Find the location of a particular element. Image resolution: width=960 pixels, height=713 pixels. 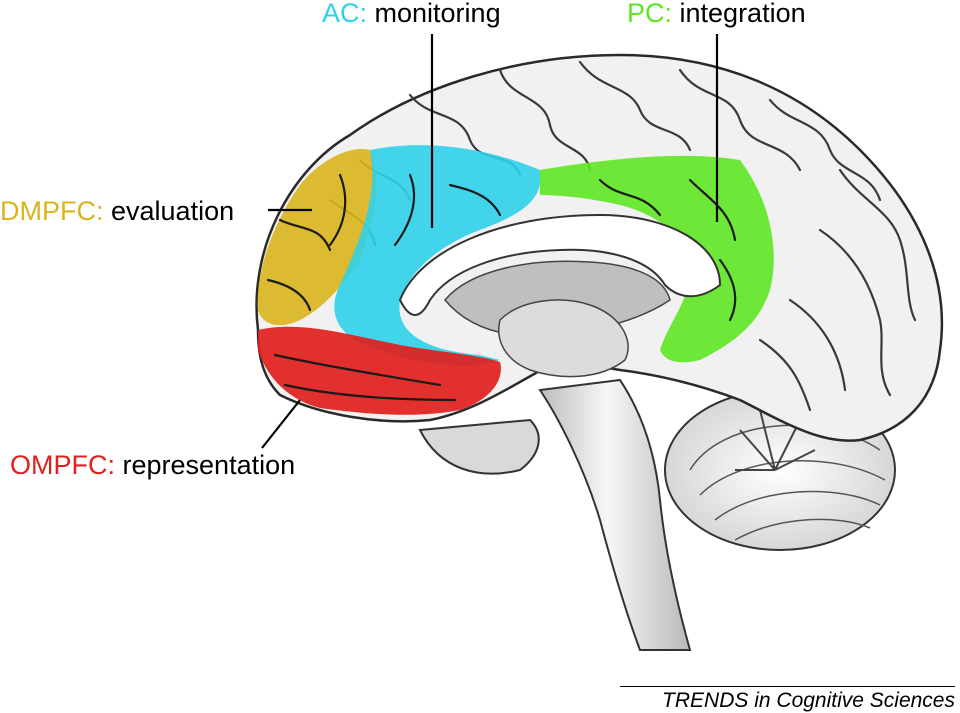

label-ac-abbr: AC: is located at coordinates (345, 14).